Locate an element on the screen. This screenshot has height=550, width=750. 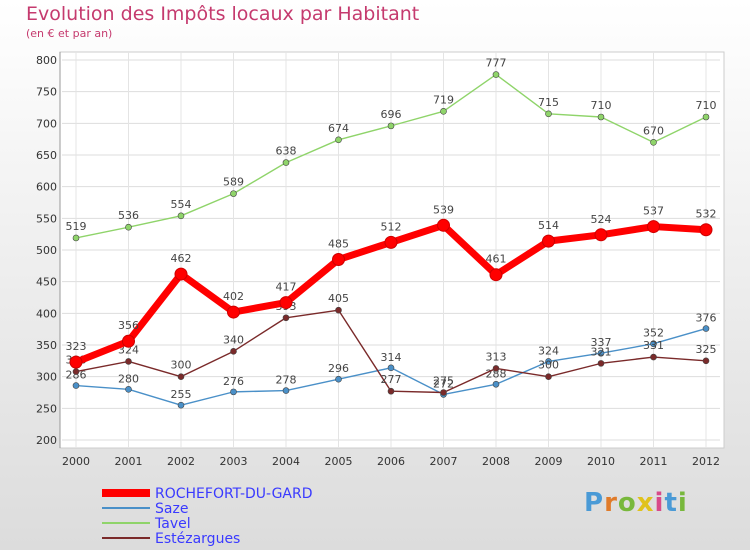
data-label: 280 is located at coordinates (128, 378).